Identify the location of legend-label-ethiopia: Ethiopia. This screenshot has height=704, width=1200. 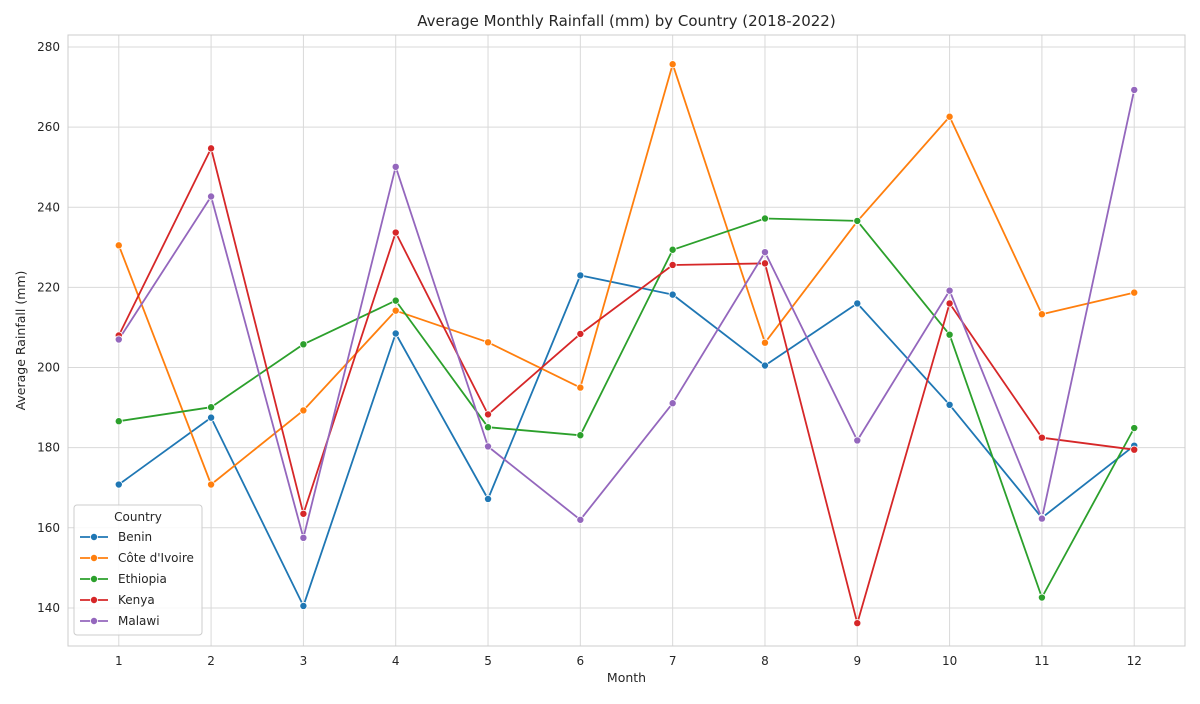
(142, 579).